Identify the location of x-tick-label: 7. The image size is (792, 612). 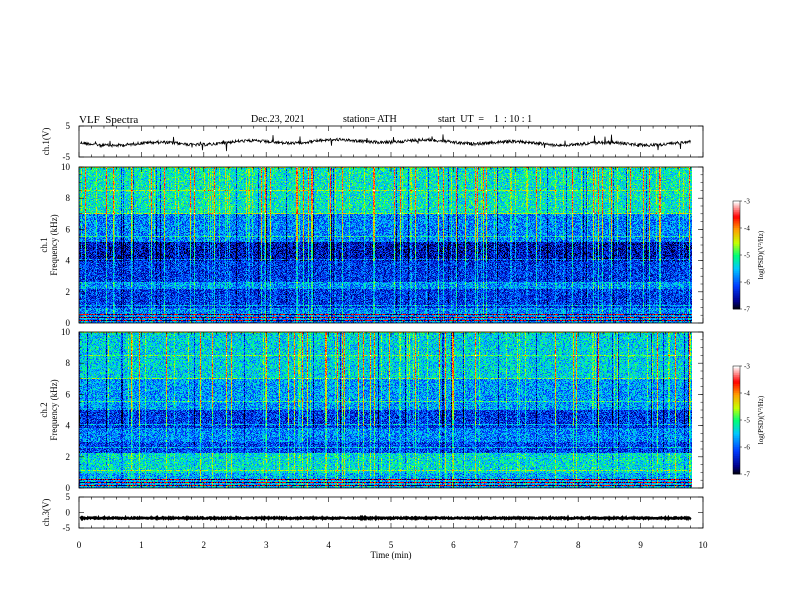
(516, 545).